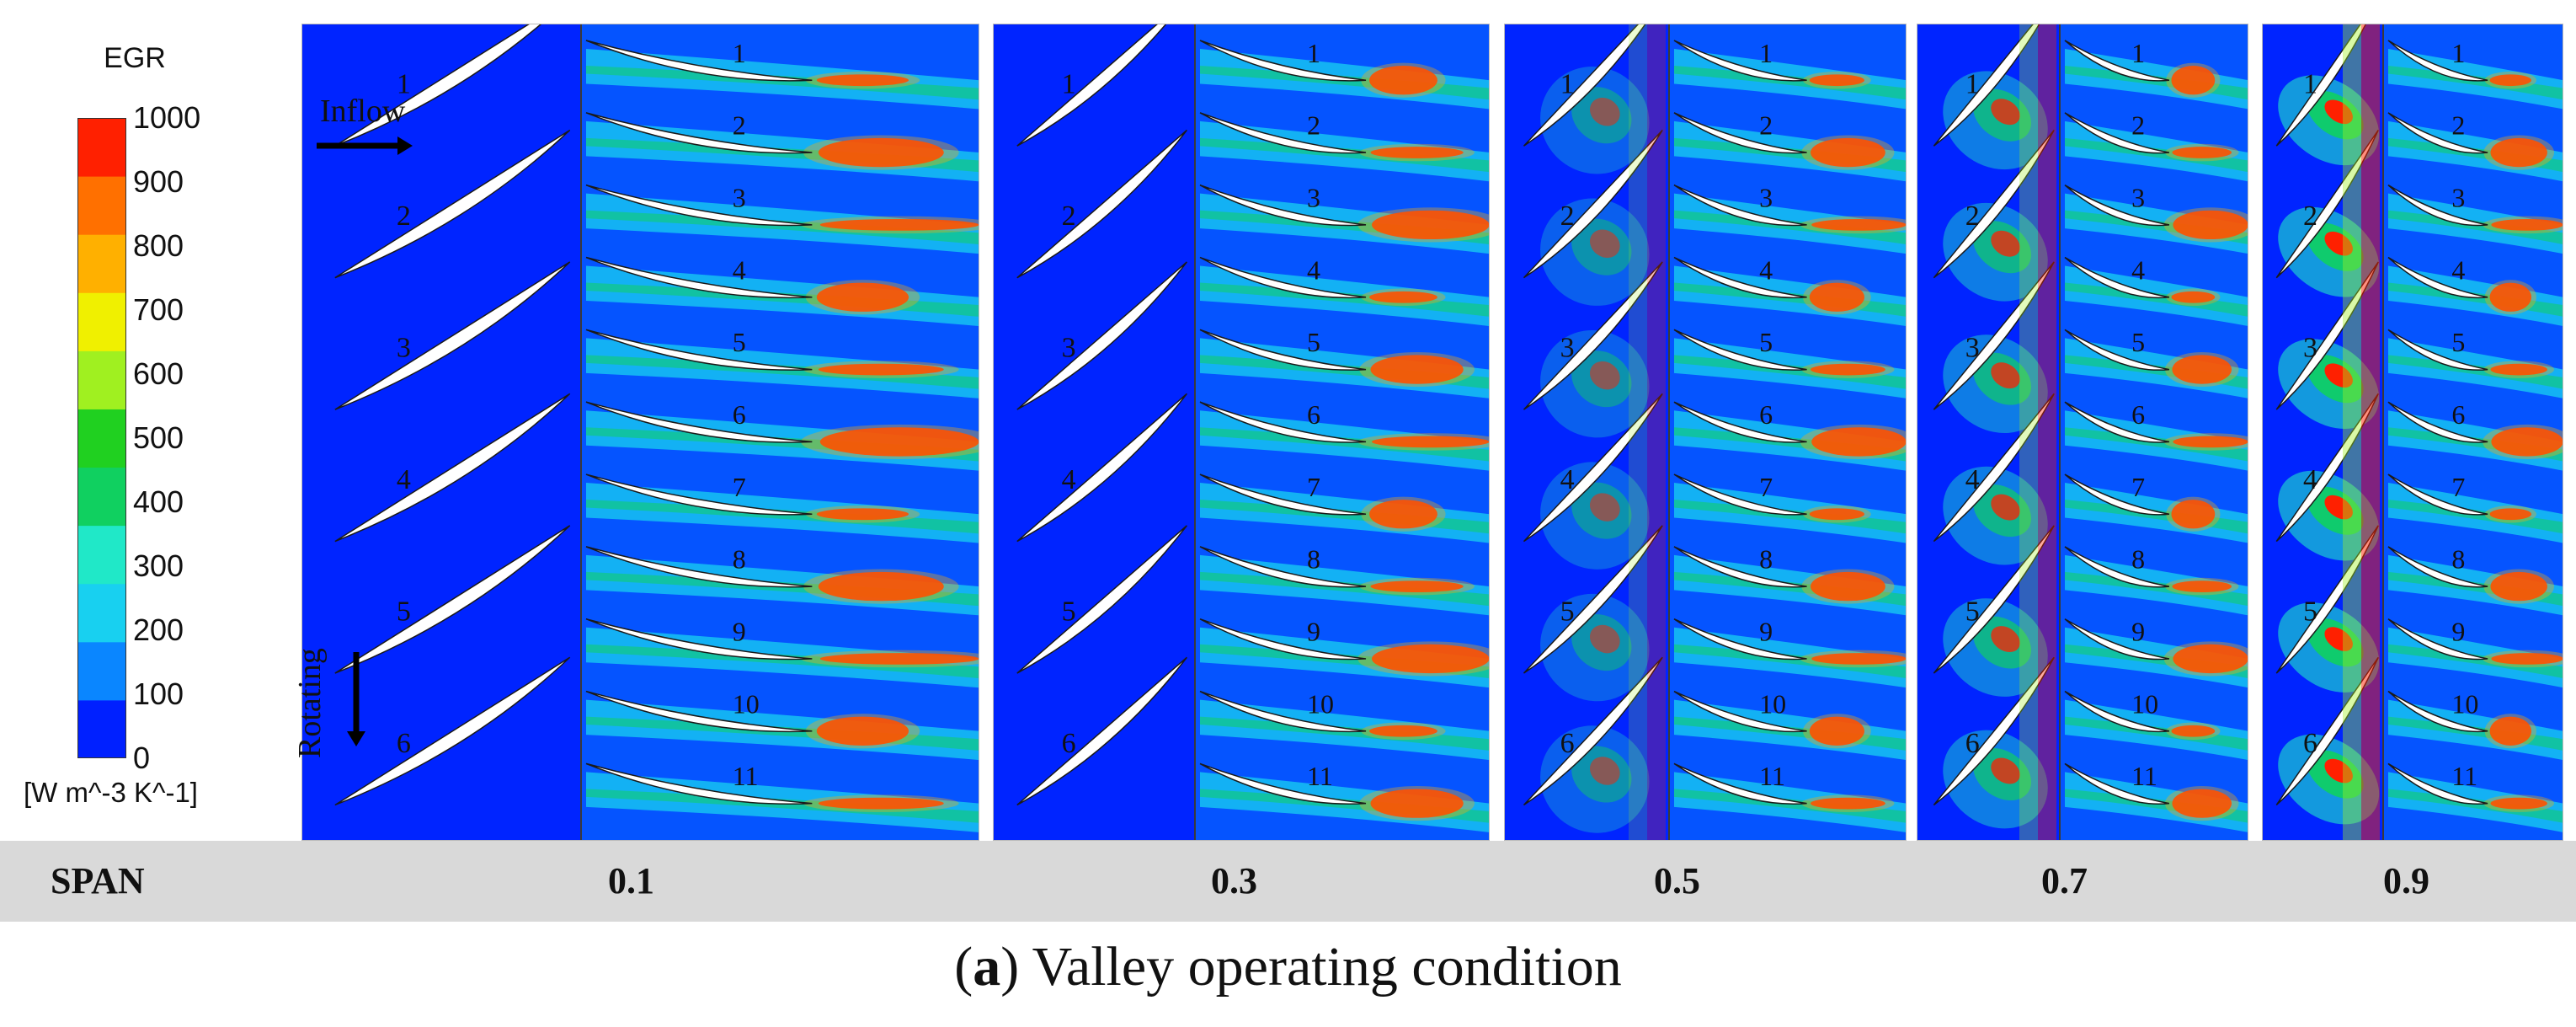 The image size is (2576, 1027). Describe the element at coordinates (1972, 743) in the screenshot. I see `stator-blade-label: 6` at that location.